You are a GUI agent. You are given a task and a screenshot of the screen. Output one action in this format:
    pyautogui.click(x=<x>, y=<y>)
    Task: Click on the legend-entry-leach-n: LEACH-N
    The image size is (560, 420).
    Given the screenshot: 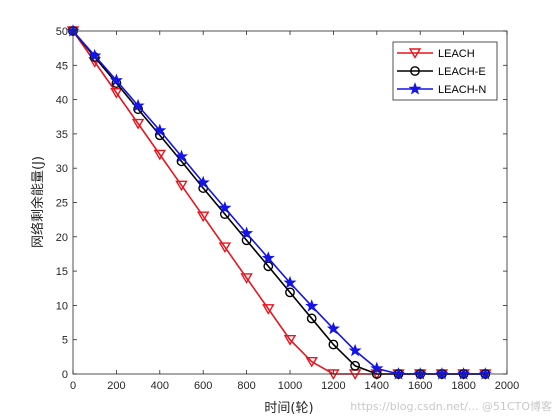 What is the action you would take?
    pyautogui.click(x=441, y=89)
    